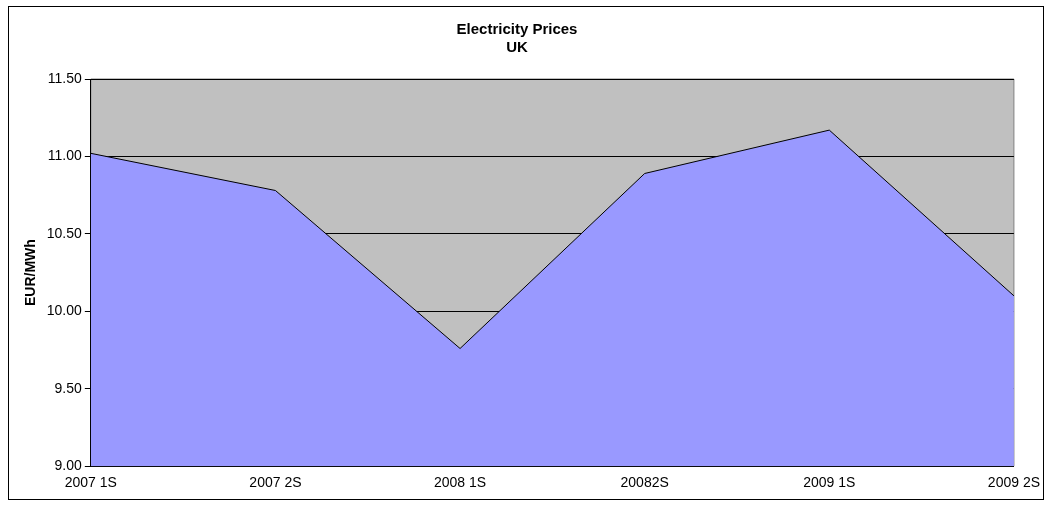 This screenshot has height=506, width=1052. What do you see at coordinates (1014, 482) in the screenshot?
I see `x-tick-label: 2009 2S` at bounding box center [1014, 482].